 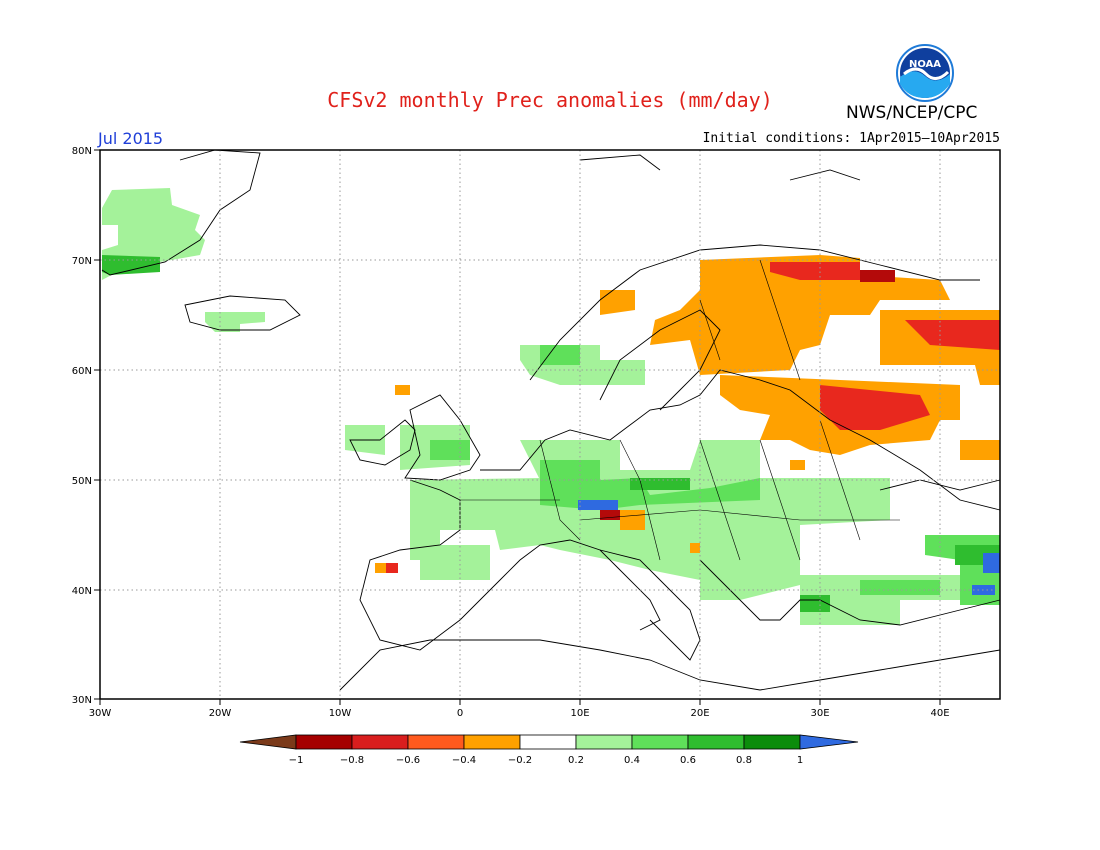 I want to click on lon-label-40e: 40E, so click(x=939, y=713).